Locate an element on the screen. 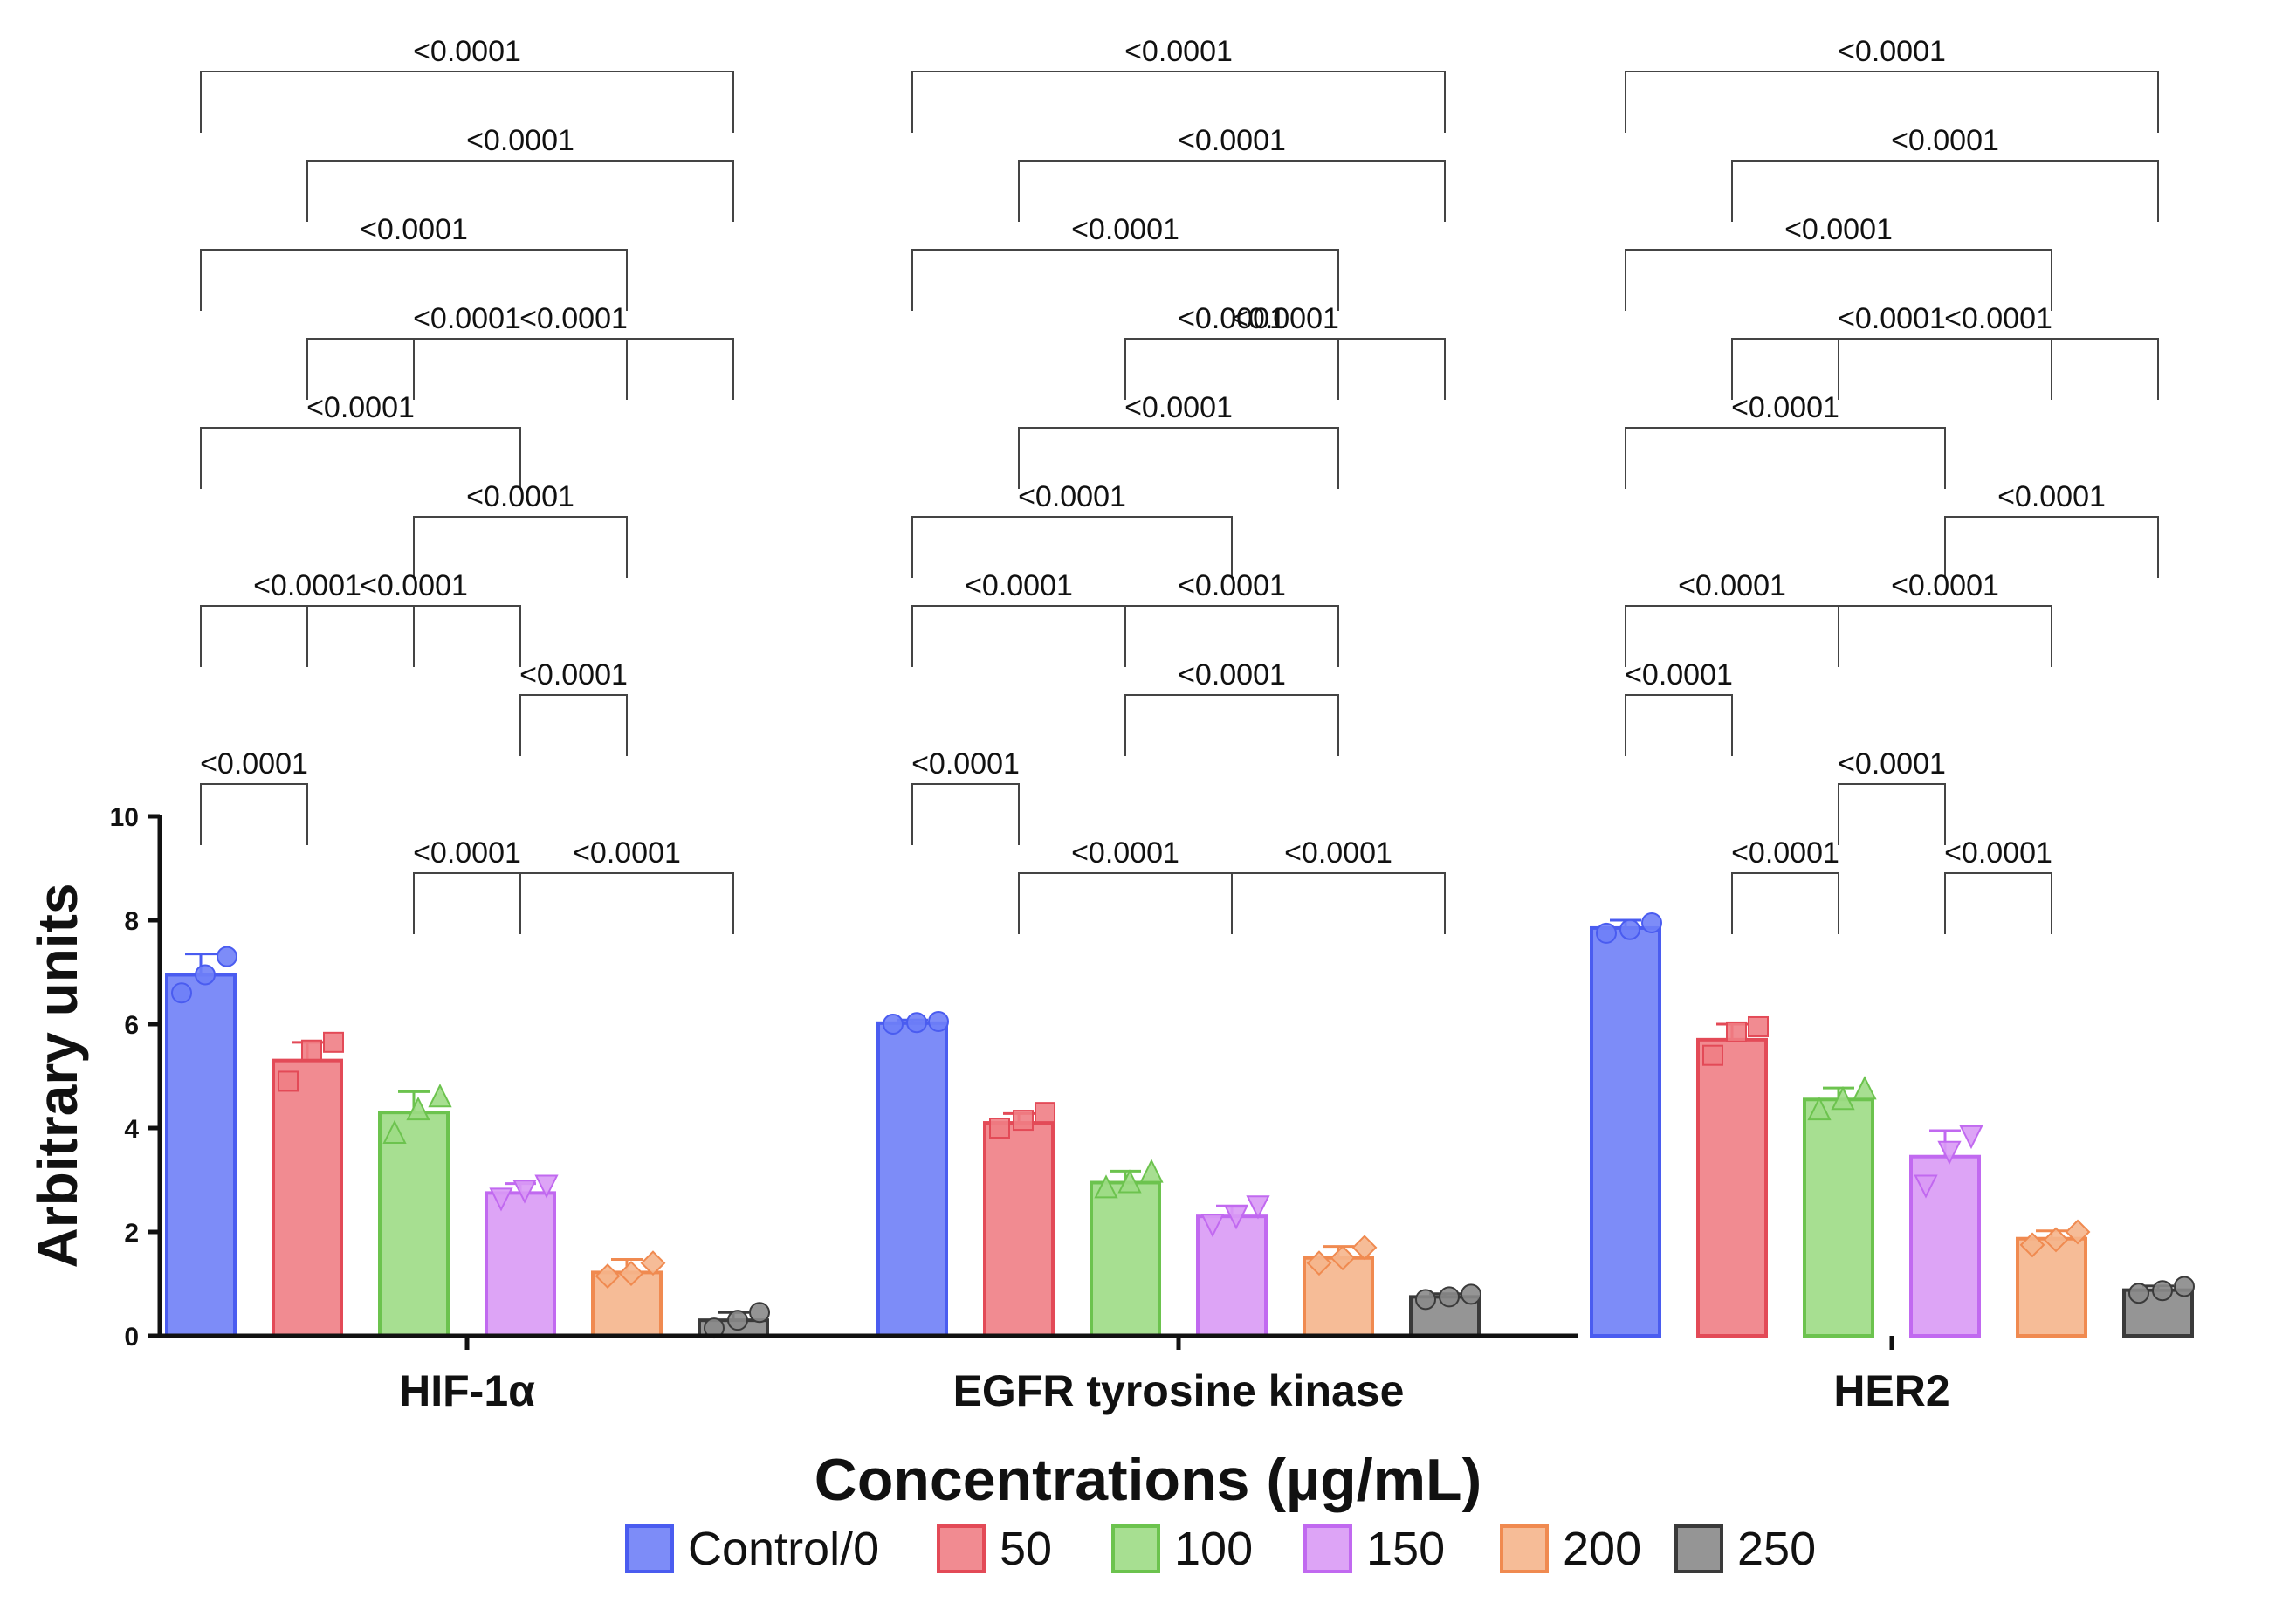 The image size is (2296, 1603). legend: Control/0 50 100 150 200 250 is located at coordinates (1220, 1549).